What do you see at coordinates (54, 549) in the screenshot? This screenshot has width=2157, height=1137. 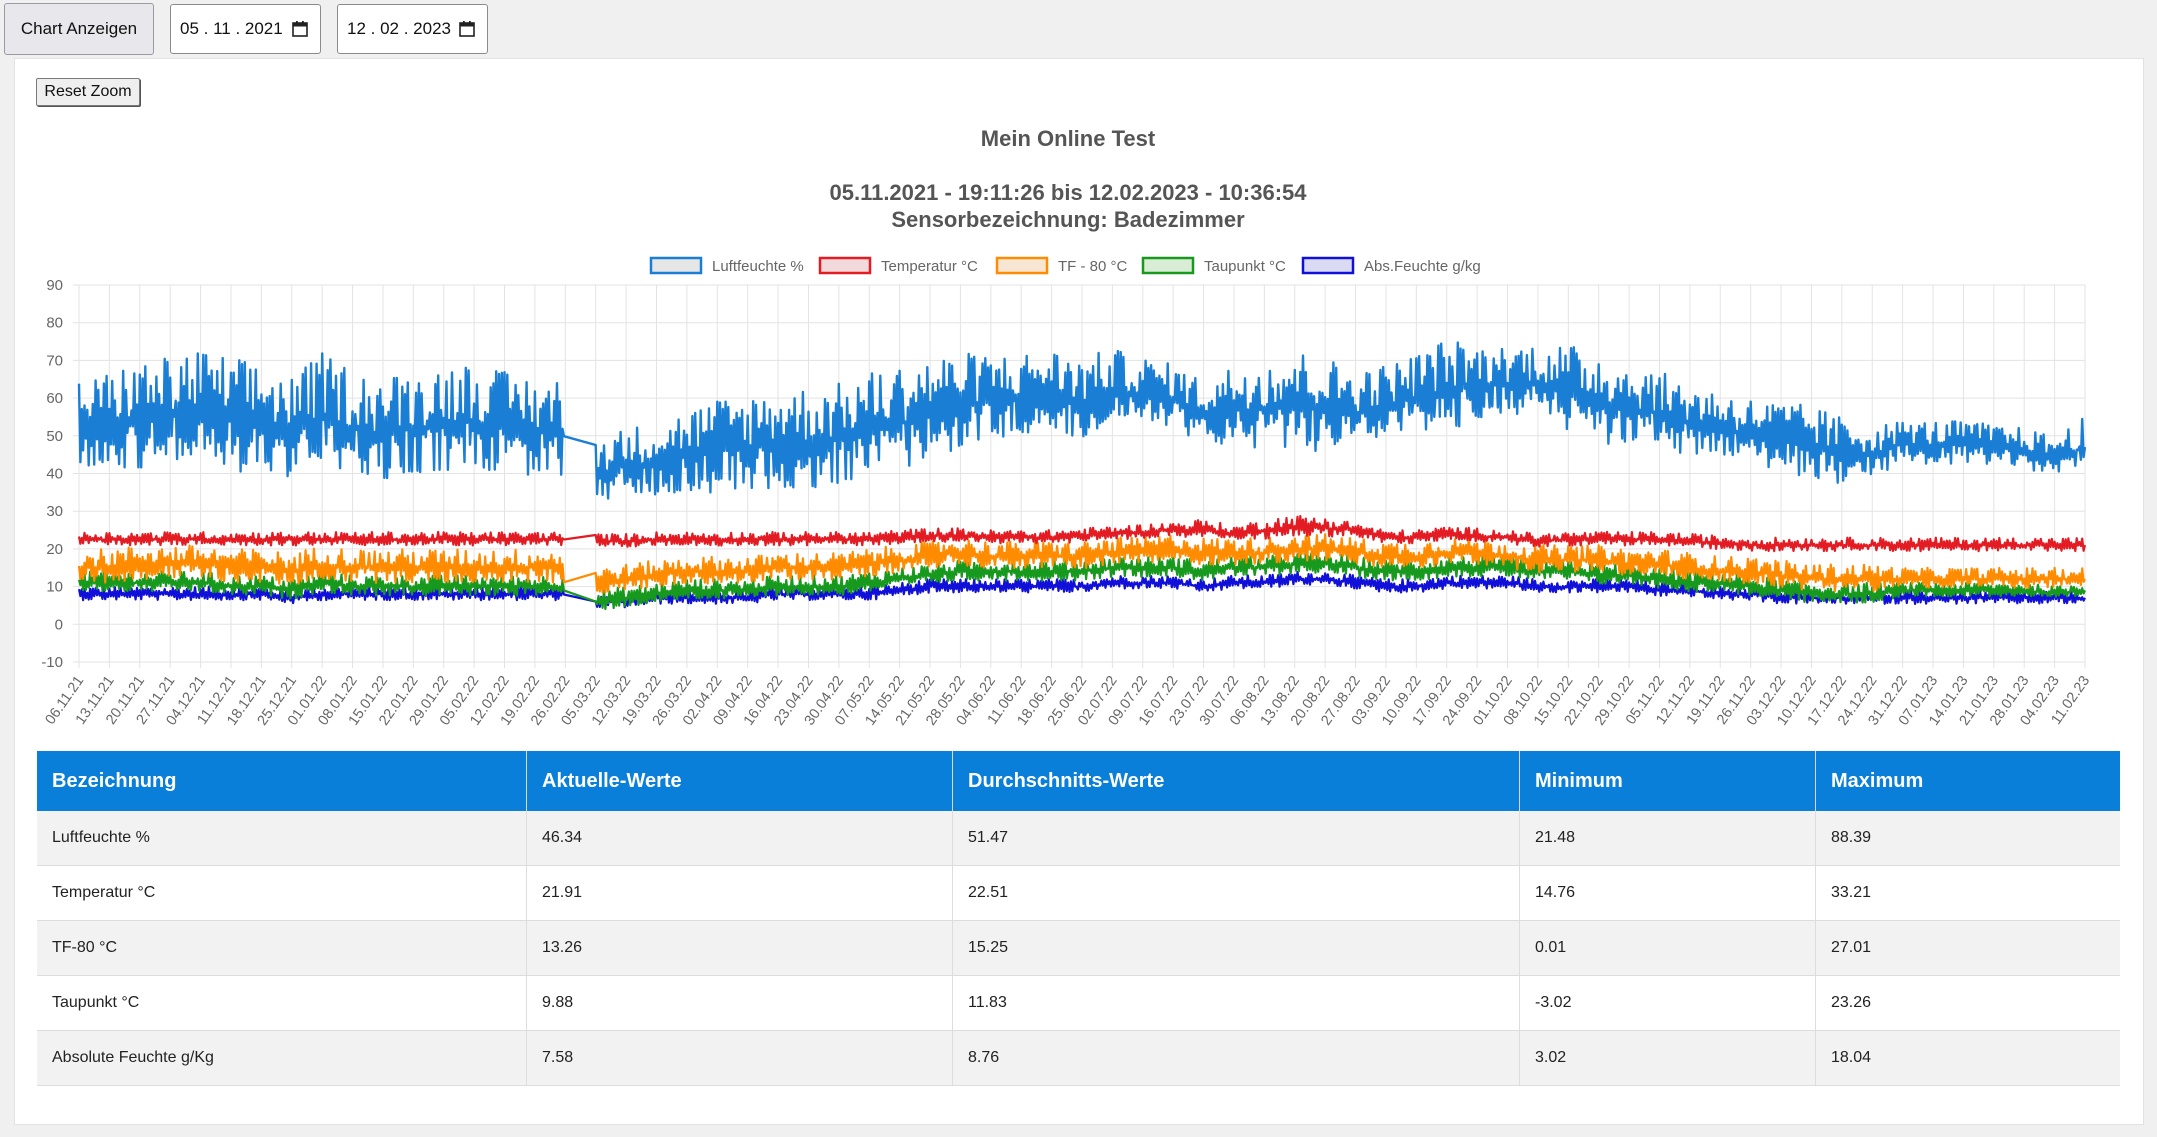 I see `y-tick-label: 20` at bounding box center [54, 549].